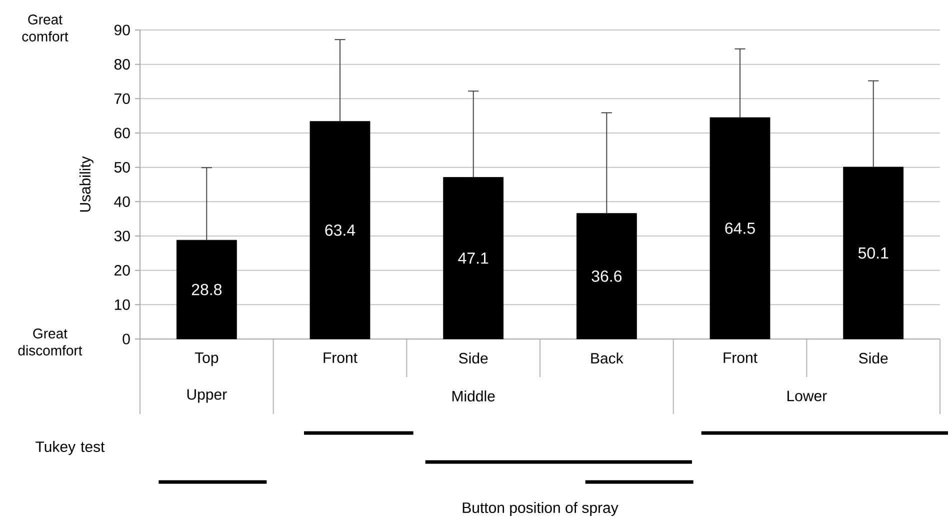  Describe the element at coordinates (122, 133) in the screenshot. I see `y-tick-label: 60` at that location.